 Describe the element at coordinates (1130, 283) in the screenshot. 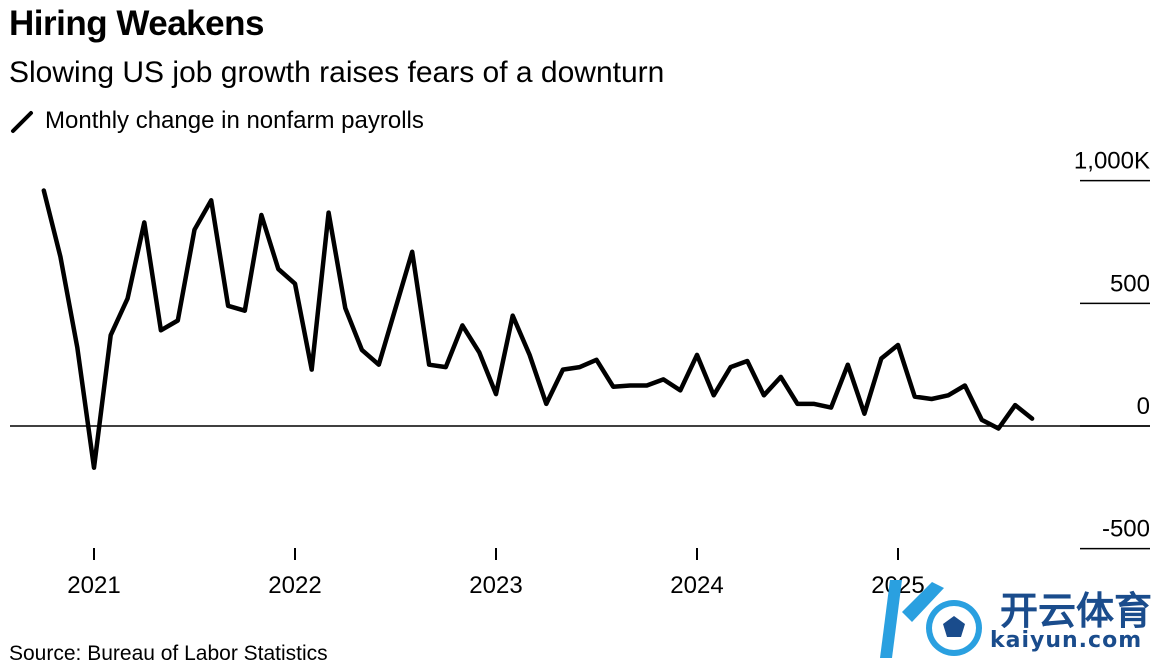

I see `y-tick-label: 500` at that location.